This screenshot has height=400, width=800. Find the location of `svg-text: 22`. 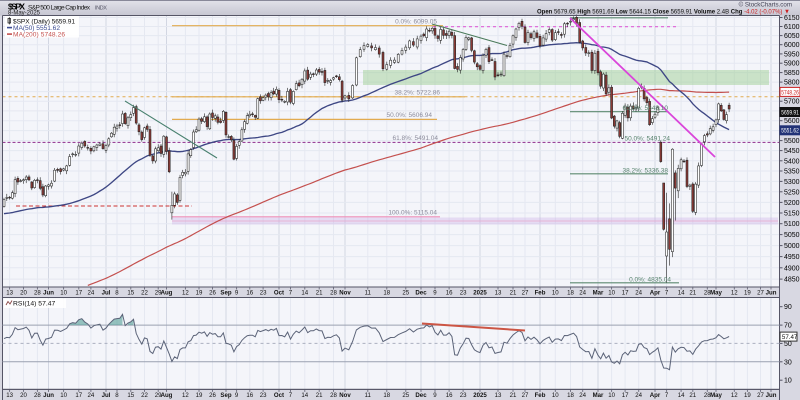

svg-text: 22 is located at coordinates (144, 293).